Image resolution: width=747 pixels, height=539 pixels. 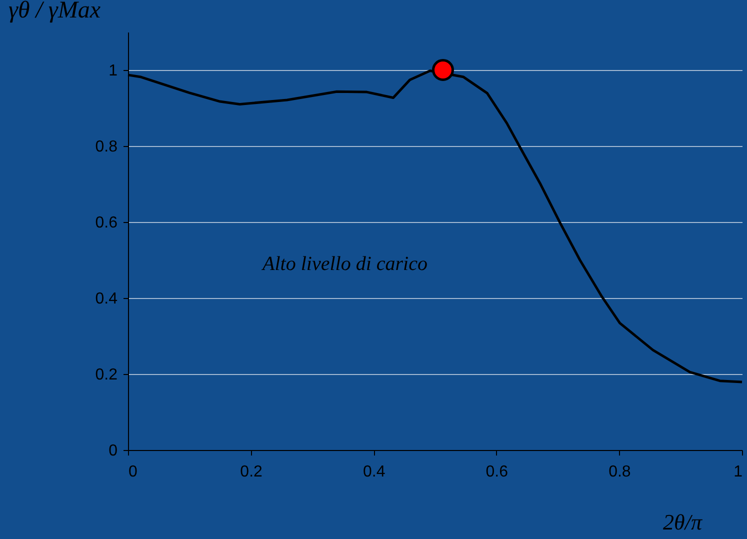 What do you see at coordinates (106, 147) in the screenshot?
I see `y-tick-label: 0.8` at bounding box center [106, 147].